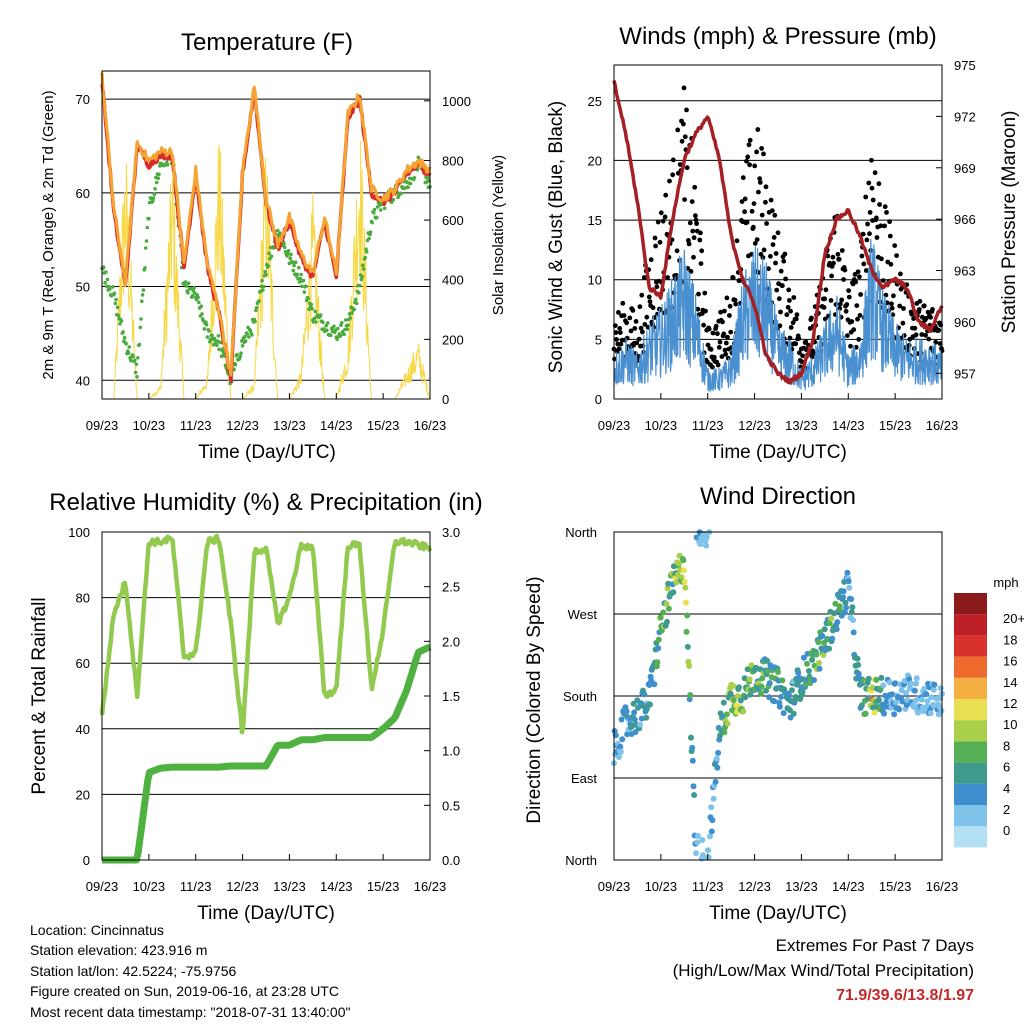 This screenshot has width=1024, height=1024. I want to click on temperature-left-tick-label: 40, so click(83, 380).